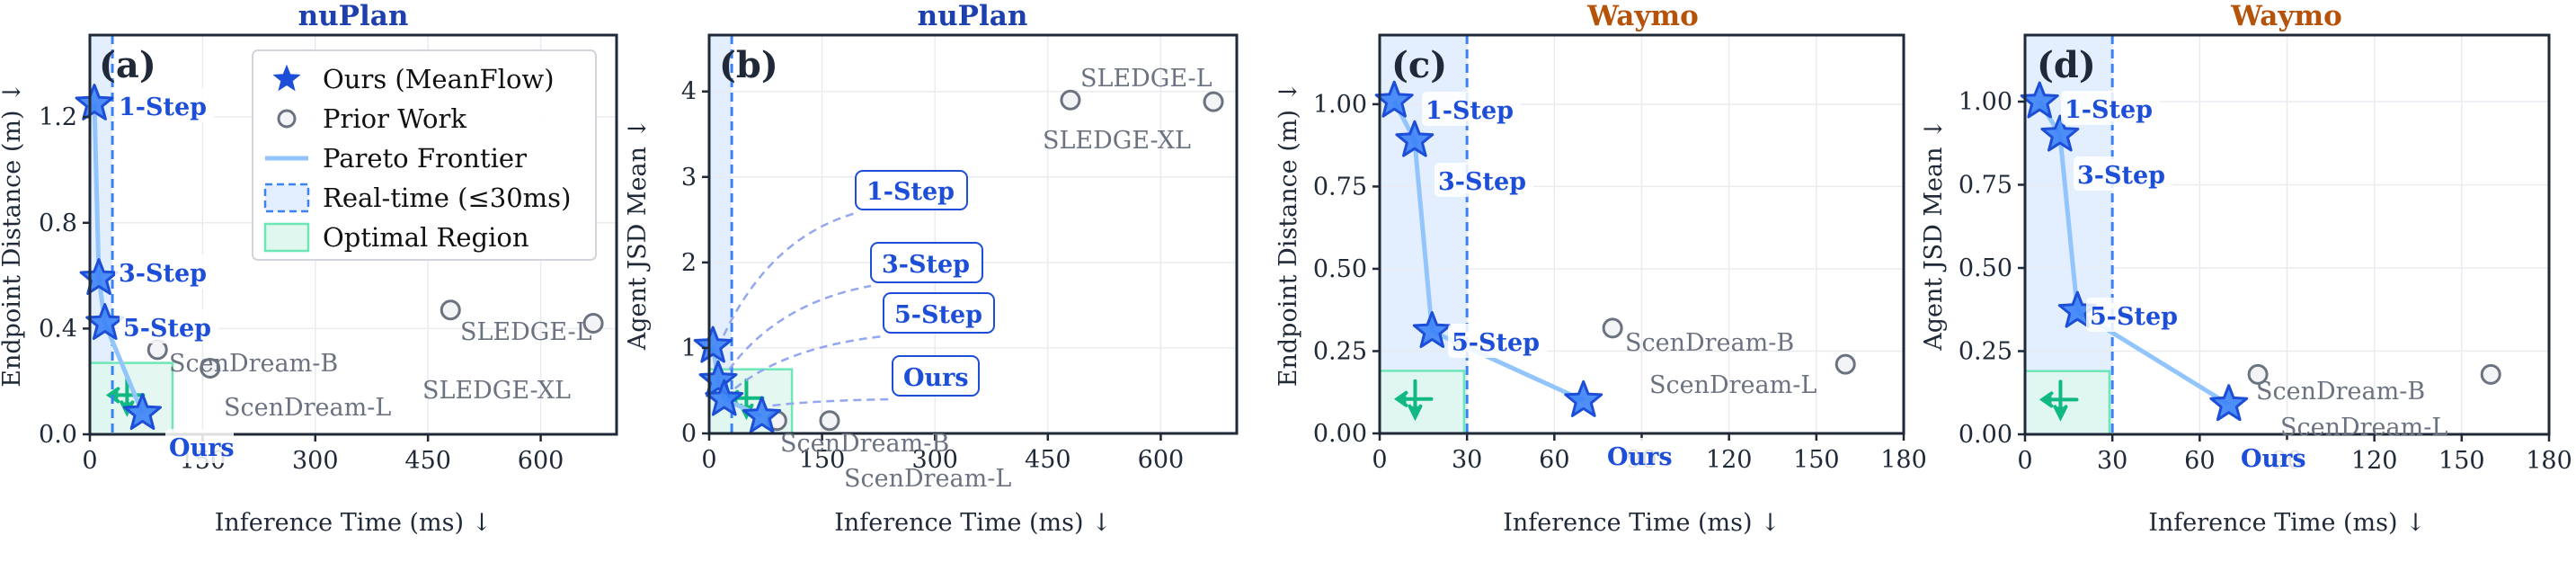 The width and height of the screenshot is (2576, 562). I want to click on panel-tag: (a), so click(127, 65).